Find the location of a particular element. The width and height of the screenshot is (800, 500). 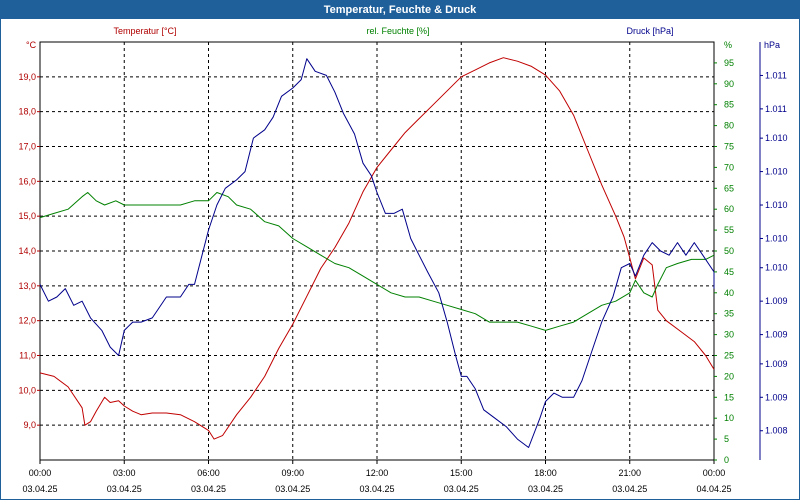

temperature-tick-label: 15,0 is located at coordinates (27, 216).